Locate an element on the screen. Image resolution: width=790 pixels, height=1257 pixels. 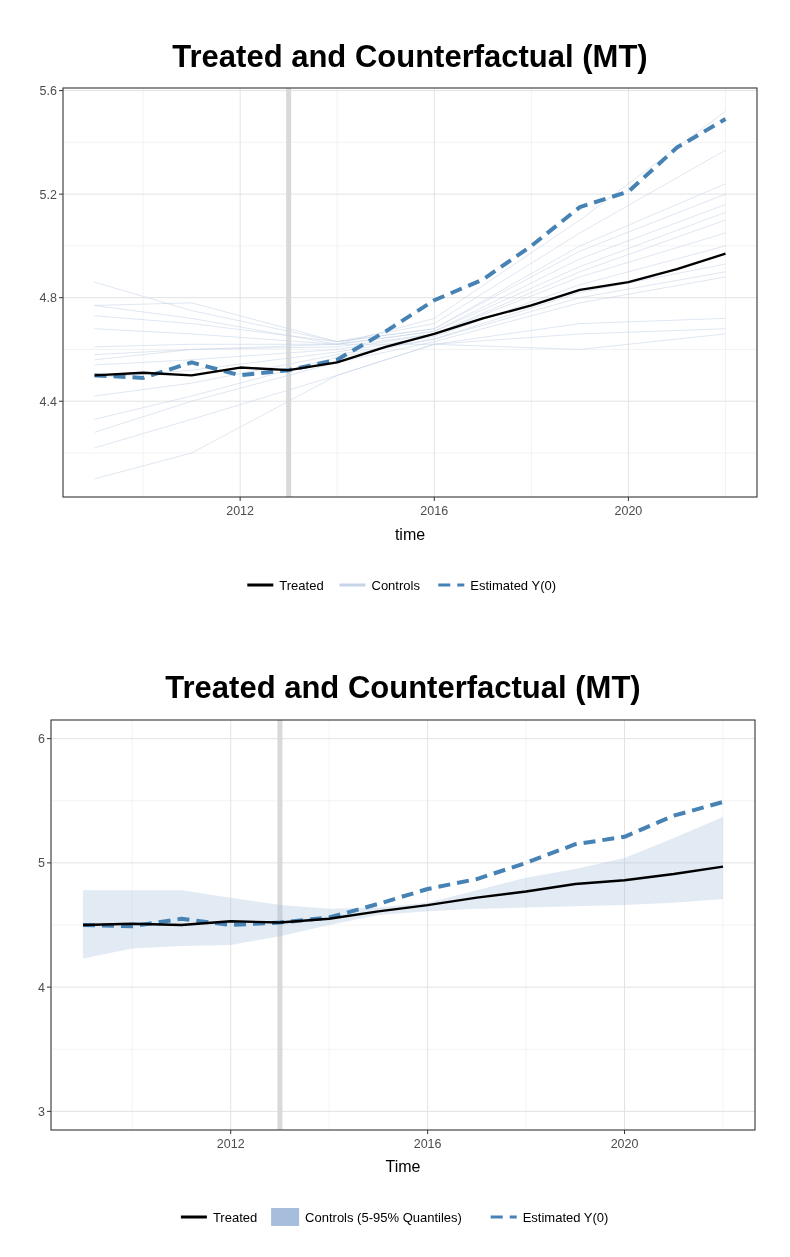
y-tick-label: 5.6 is located at coordinates (48, 91).